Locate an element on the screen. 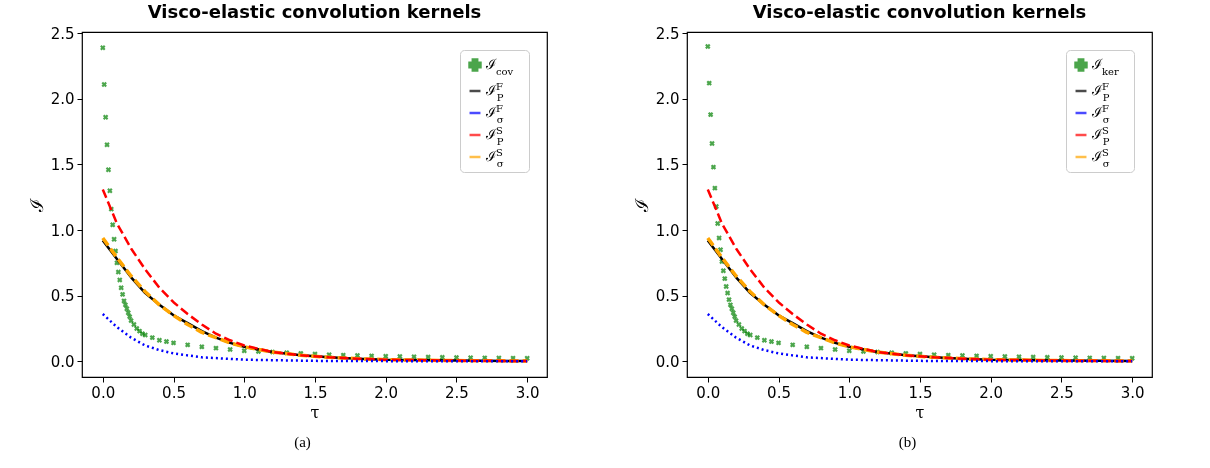 This screenshot has height=468, width=1210. text: (a) is located at coordinates (302, 442).